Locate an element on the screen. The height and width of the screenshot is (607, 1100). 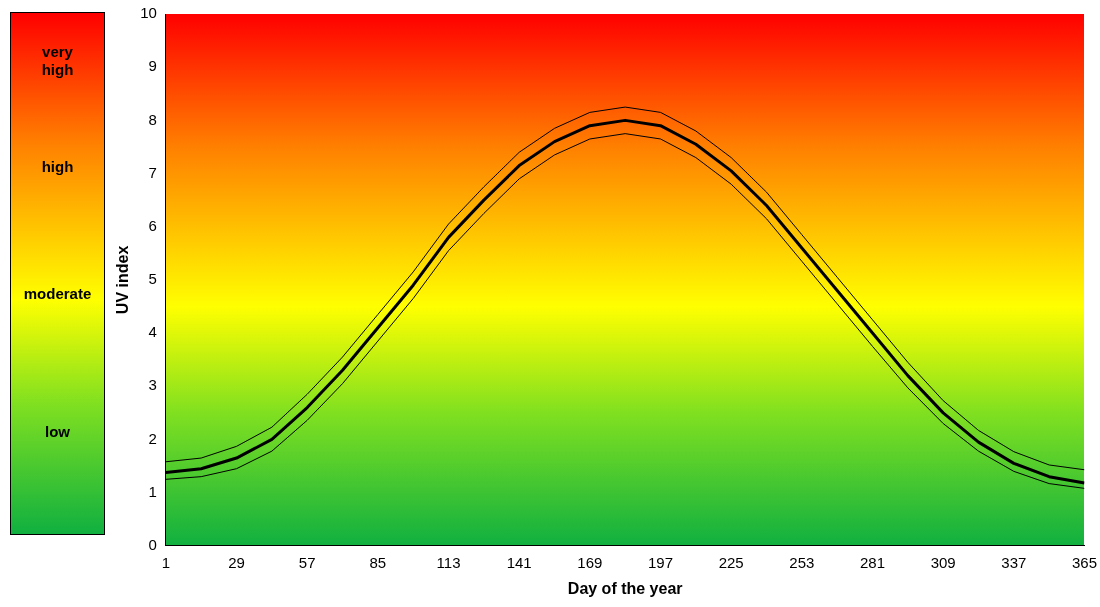
y-tick-label: 5 is located at coordinates (152, 279).